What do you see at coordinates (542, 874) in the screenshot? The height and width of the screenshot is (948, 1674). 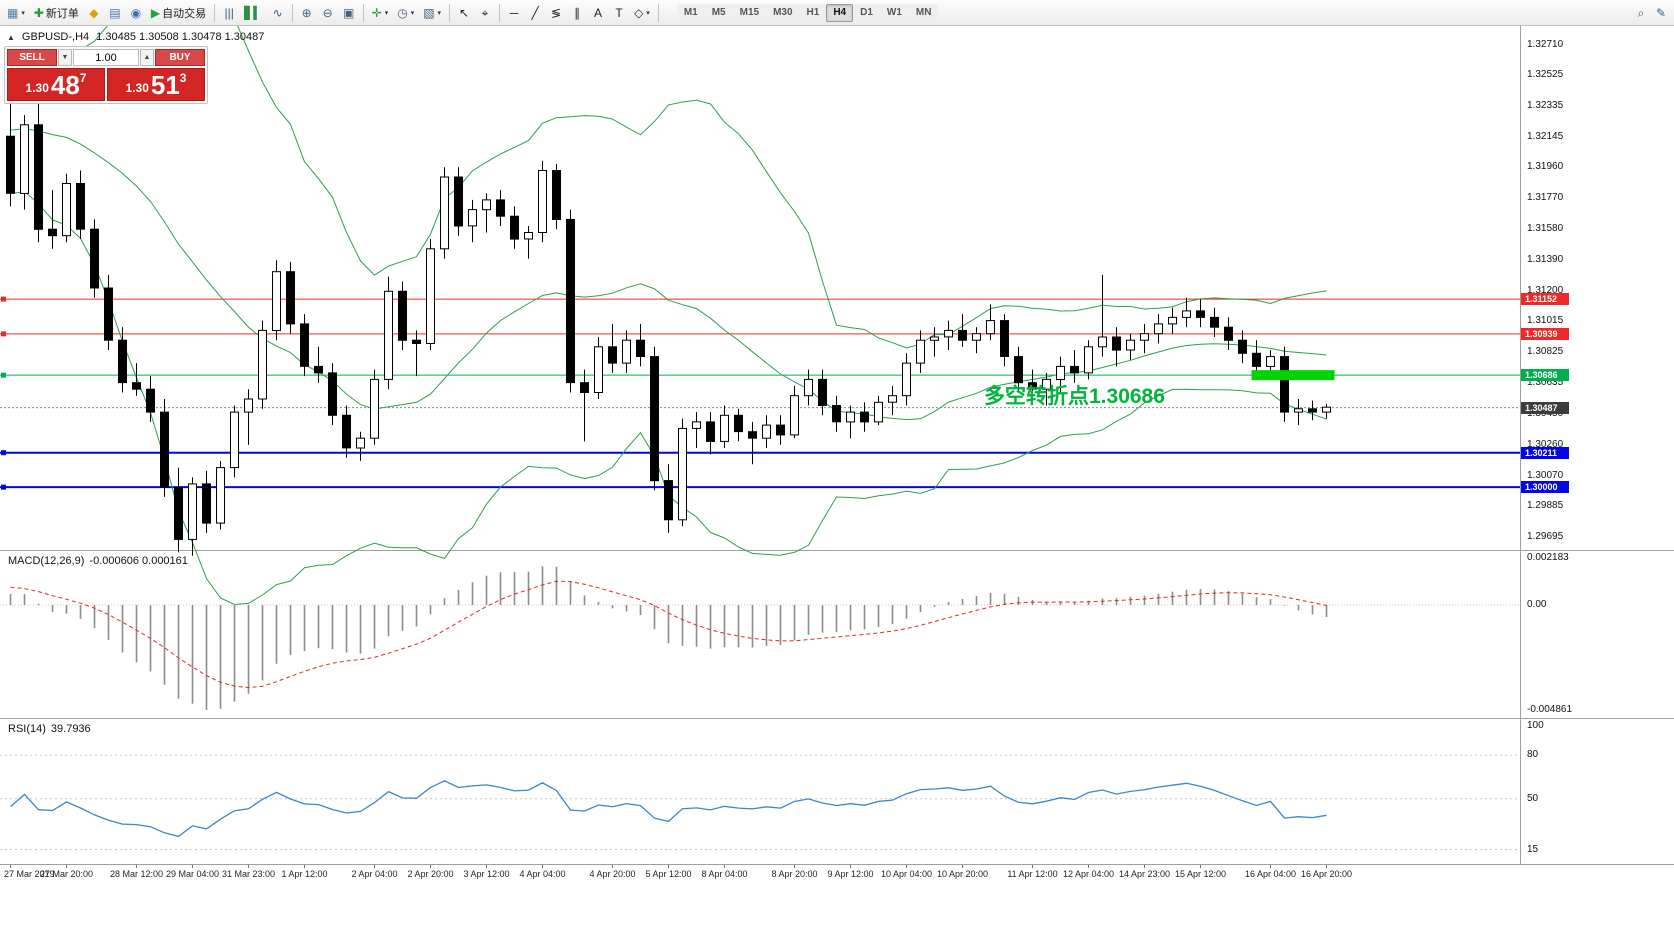 I see `time-axis-label: 4 Apr 04:00` at bounding box center [542, 874].